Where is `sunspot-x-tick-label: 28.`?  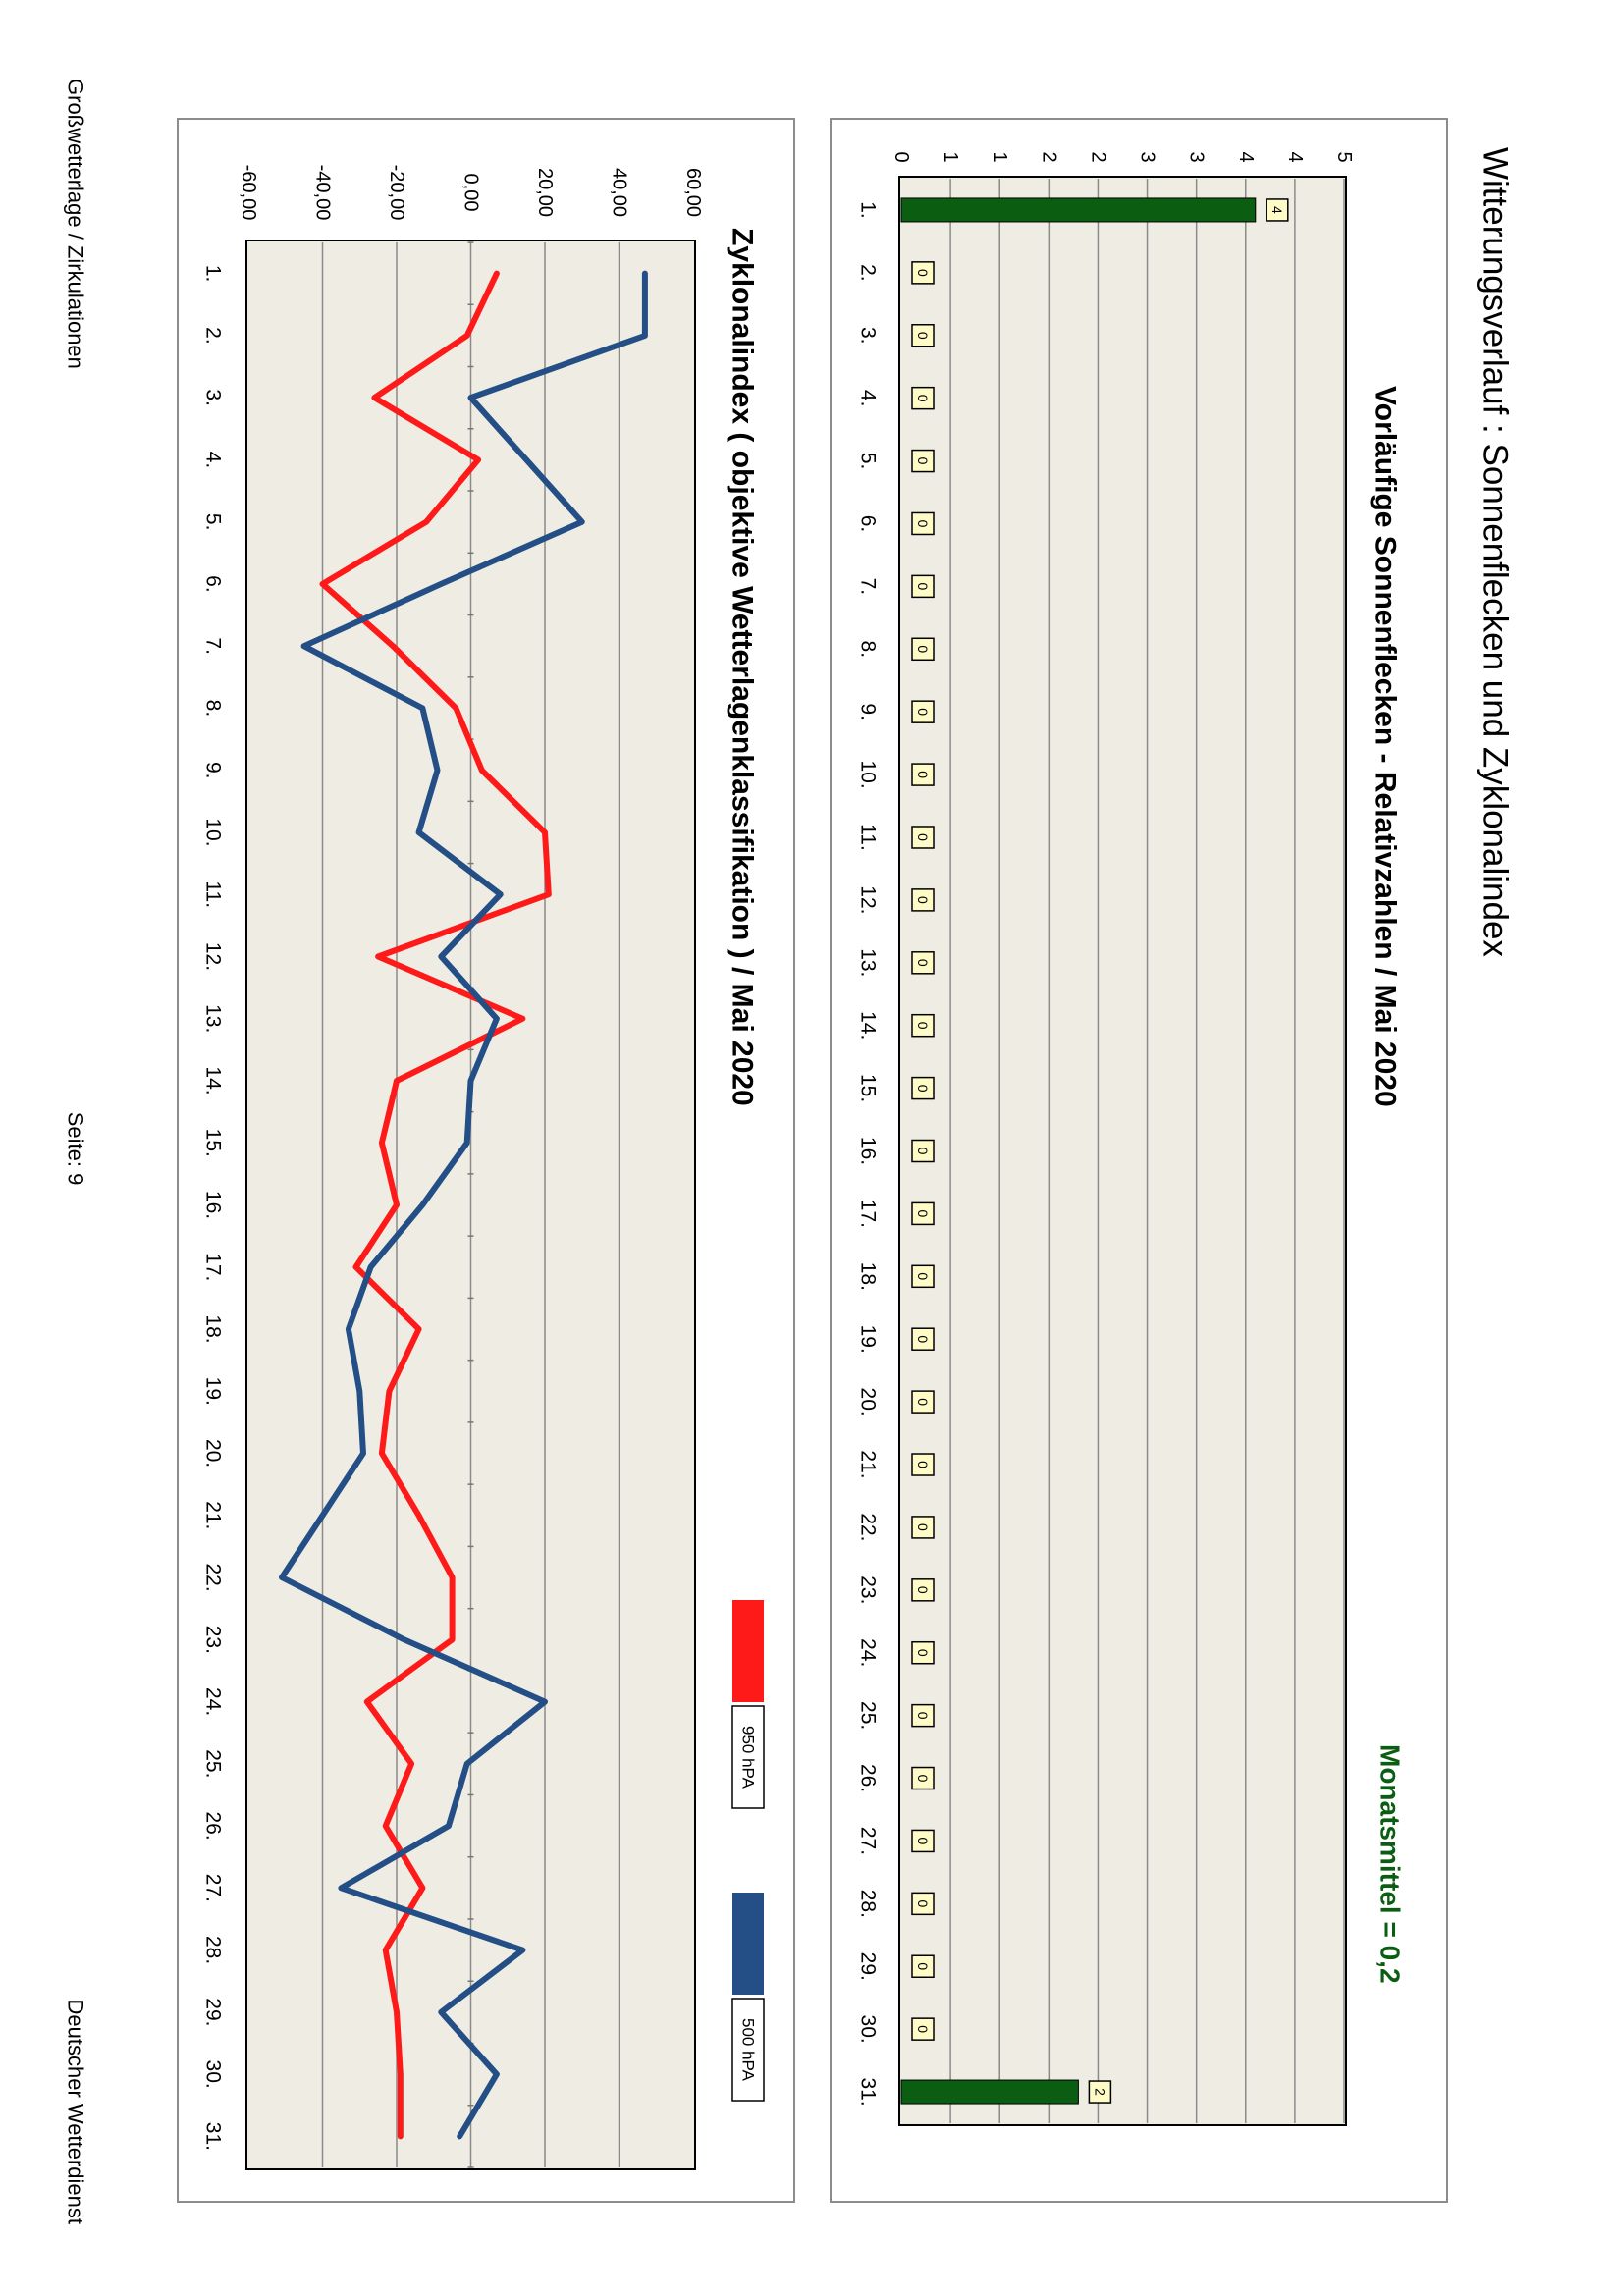 sunspot-x-tick-label: 28. is located at coordinates (868, 1904).